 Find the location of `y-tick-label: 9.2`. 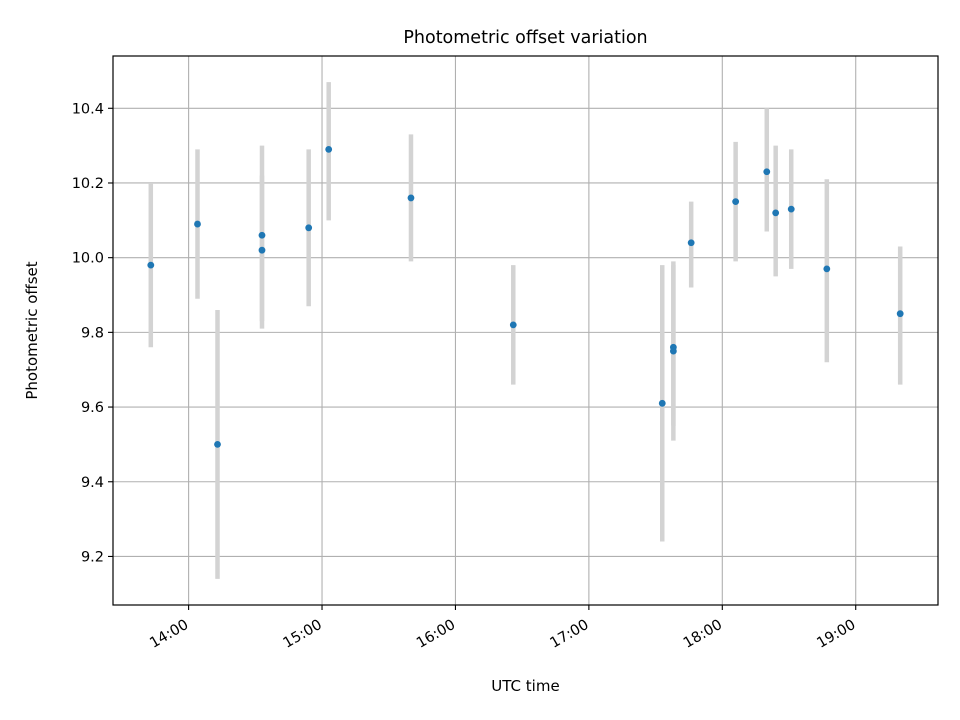

y-tick-label: 9.2 is located at coordinates (92, 557).